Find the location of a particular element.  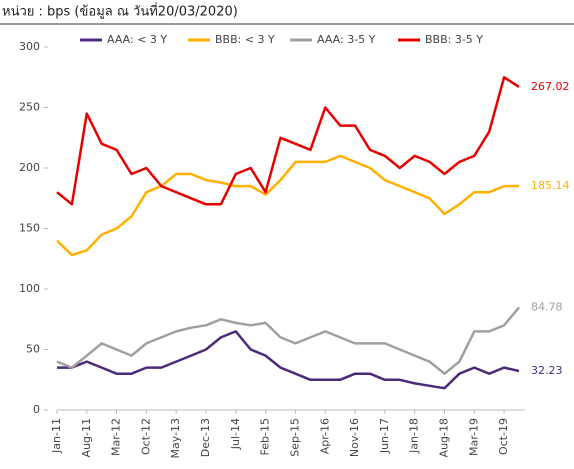

x-tick-label: Jan-18 is located at coordinates (414, 436).